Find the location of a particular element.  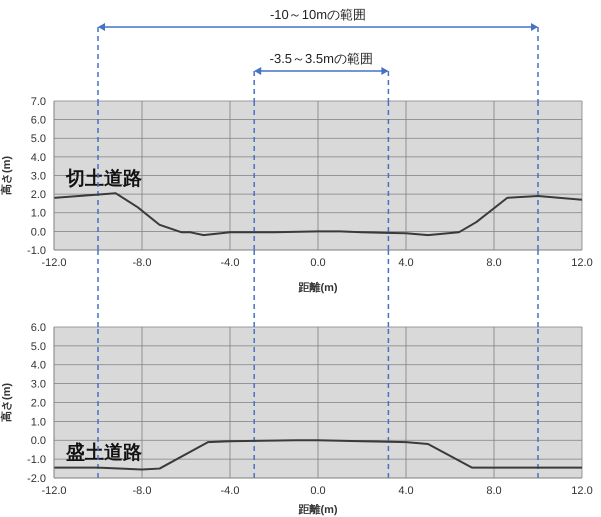

text: -10～10mの範囲 is located at coordinates (318, 15).